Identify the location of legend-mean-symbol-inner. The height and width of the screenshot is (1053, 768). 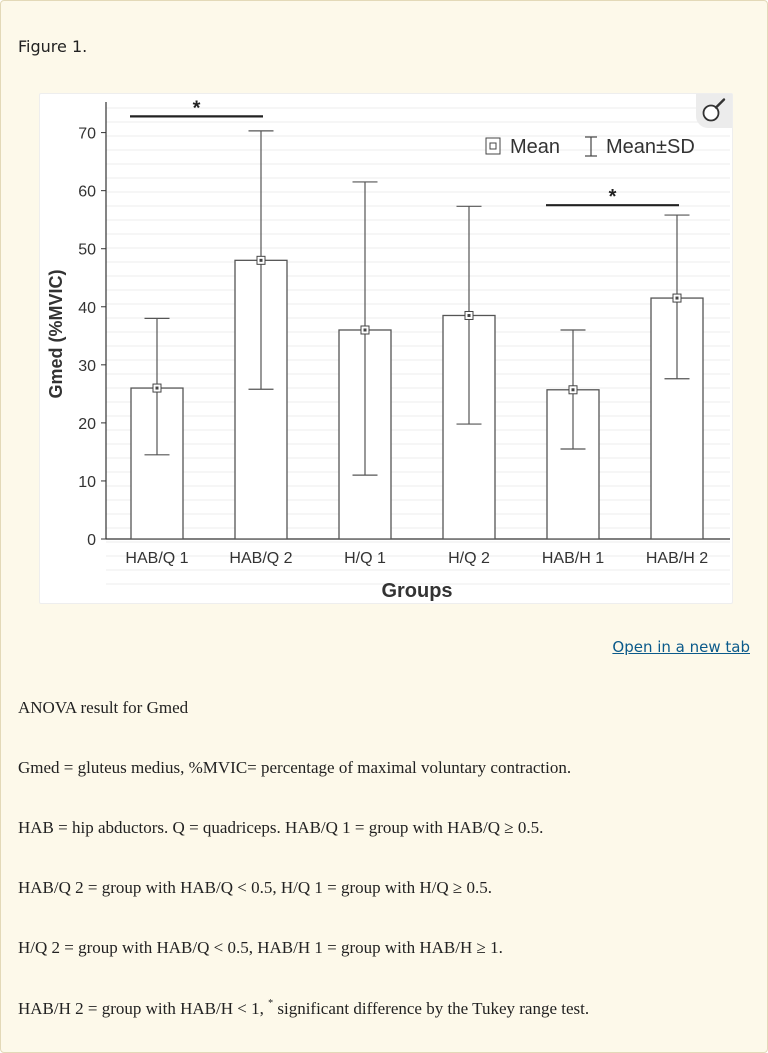
(493, 146).